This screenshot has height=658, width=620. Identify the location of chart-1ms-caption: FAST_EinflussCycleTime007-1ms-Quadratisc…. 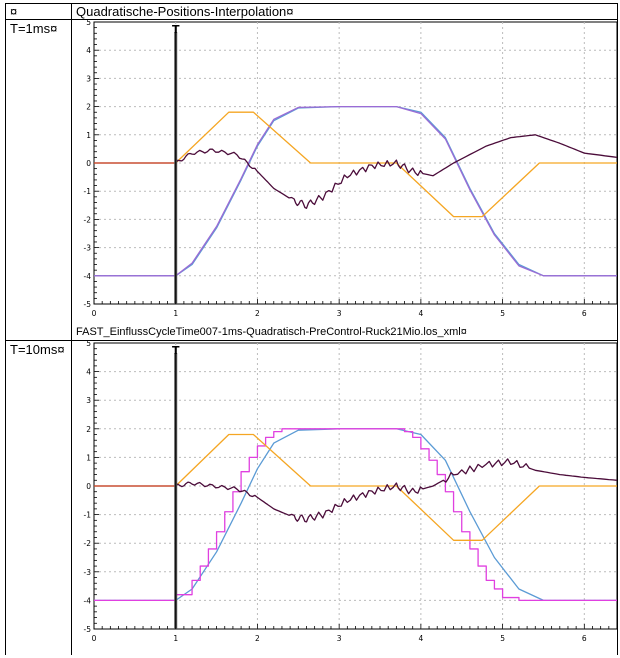
(271, 332).